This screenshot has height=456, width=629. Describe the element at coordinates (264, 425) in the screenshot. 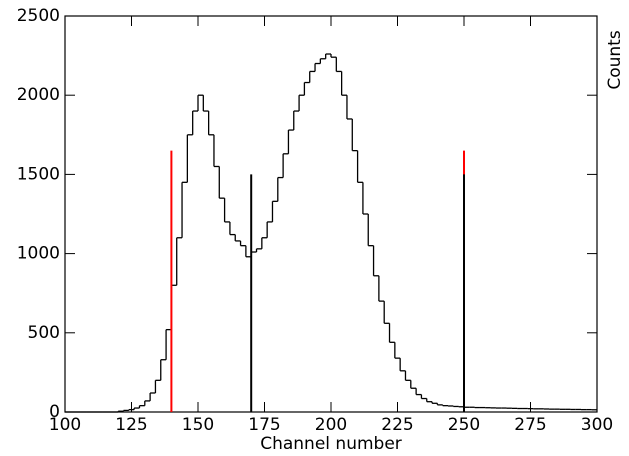

I see `x-tick-label: 175` at that location.